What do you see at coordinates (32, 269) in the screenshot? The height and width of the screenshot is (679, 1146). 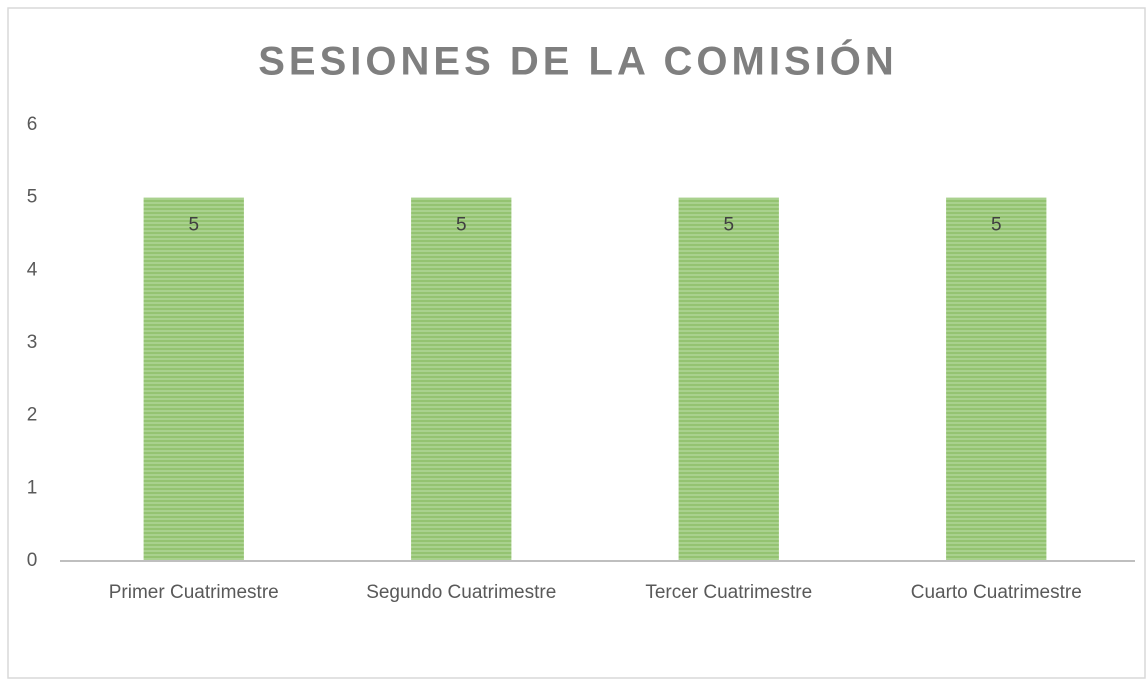 I see `y-tick-label: 4` at bounding box center [32, 269].